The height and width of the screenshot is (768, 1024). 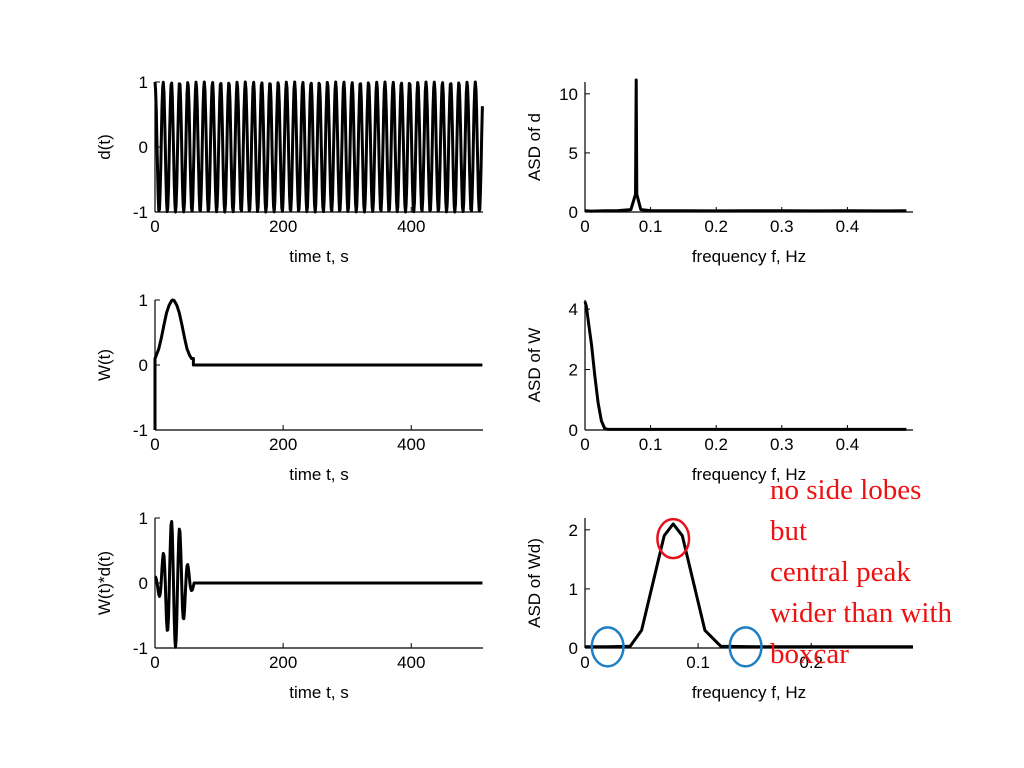 I want to click on right-sidelobe-circle, so click(x=745, y=647).